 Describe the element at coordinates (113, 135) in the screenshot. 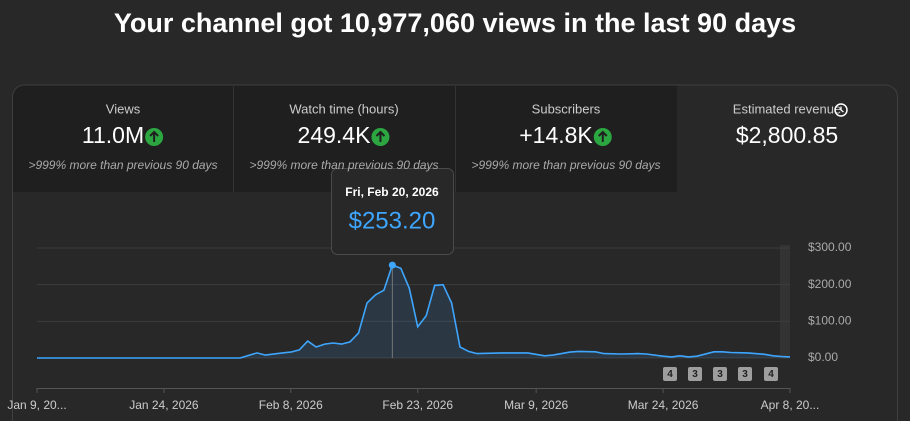

I see `metric-value: 11.0M` at that location.